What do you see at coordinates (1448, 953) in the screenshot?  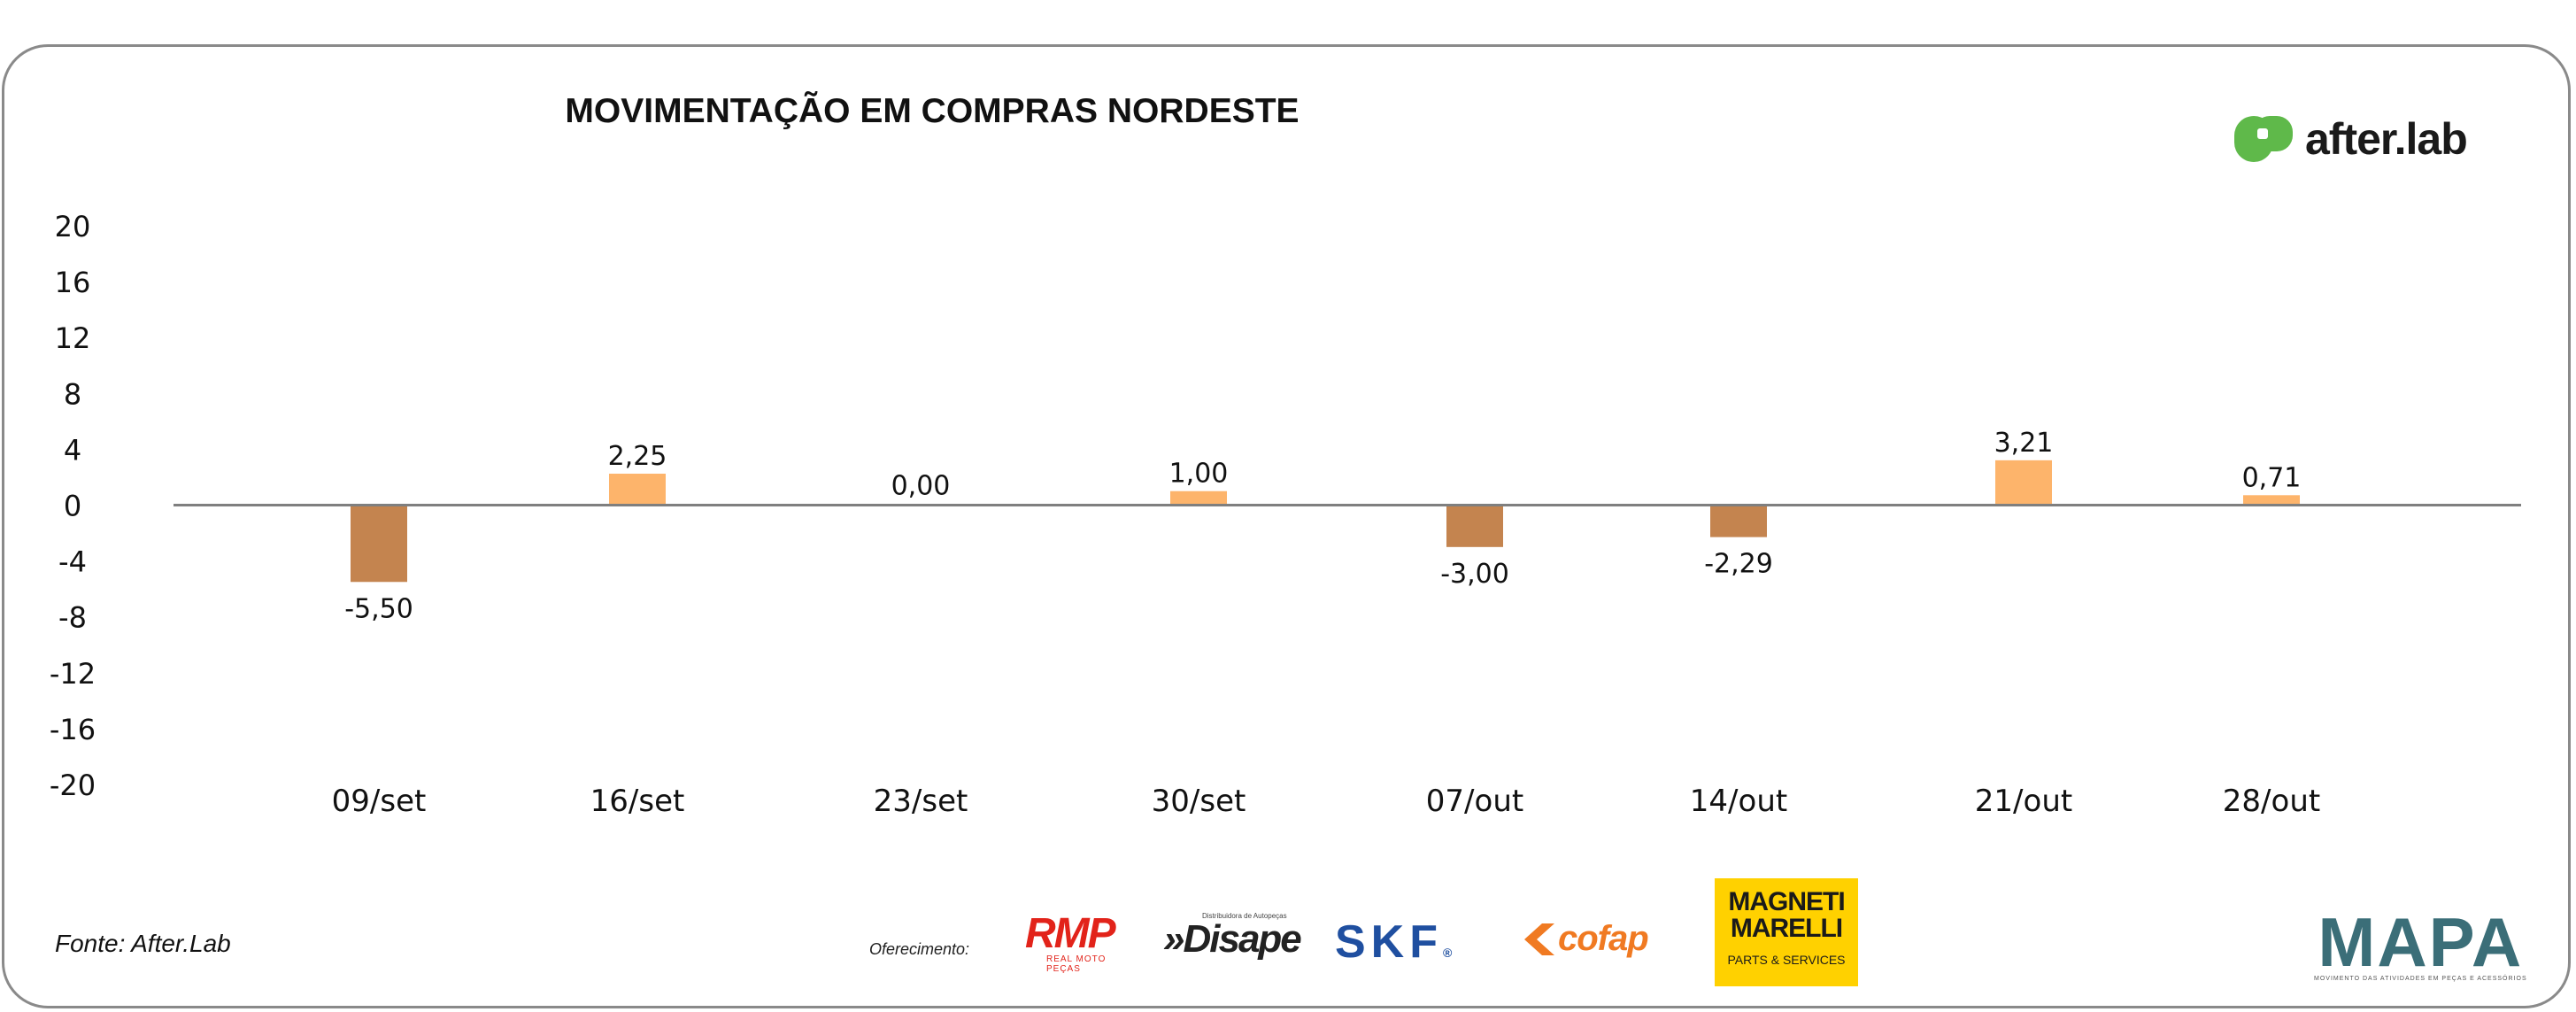 I see `skf-registered-mark: ®` at bounding box center [1448, 953].